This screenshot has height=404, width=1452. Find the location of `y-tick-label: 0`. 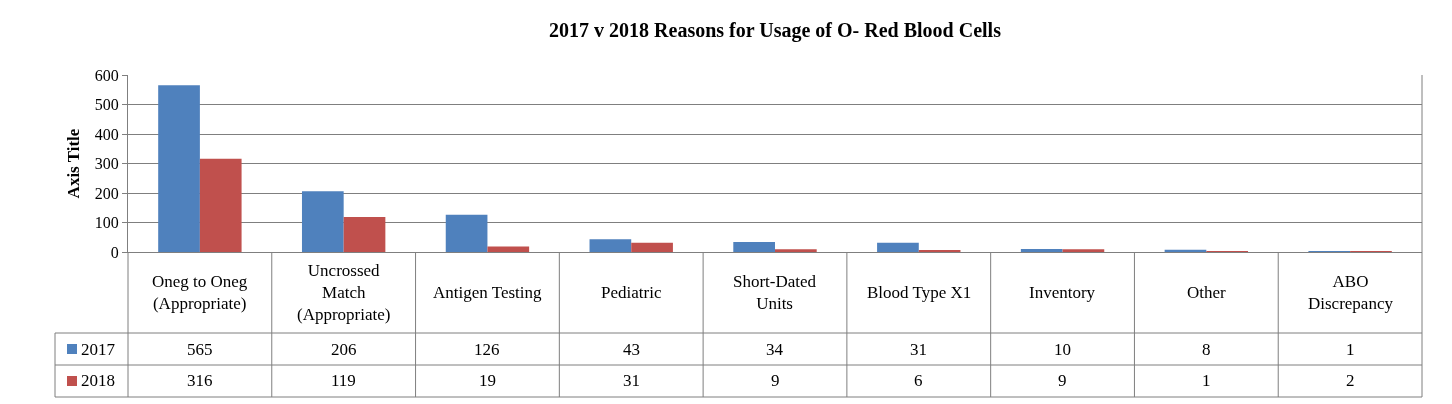

y-tick-label: 0 is located at coordinates (114, 252).